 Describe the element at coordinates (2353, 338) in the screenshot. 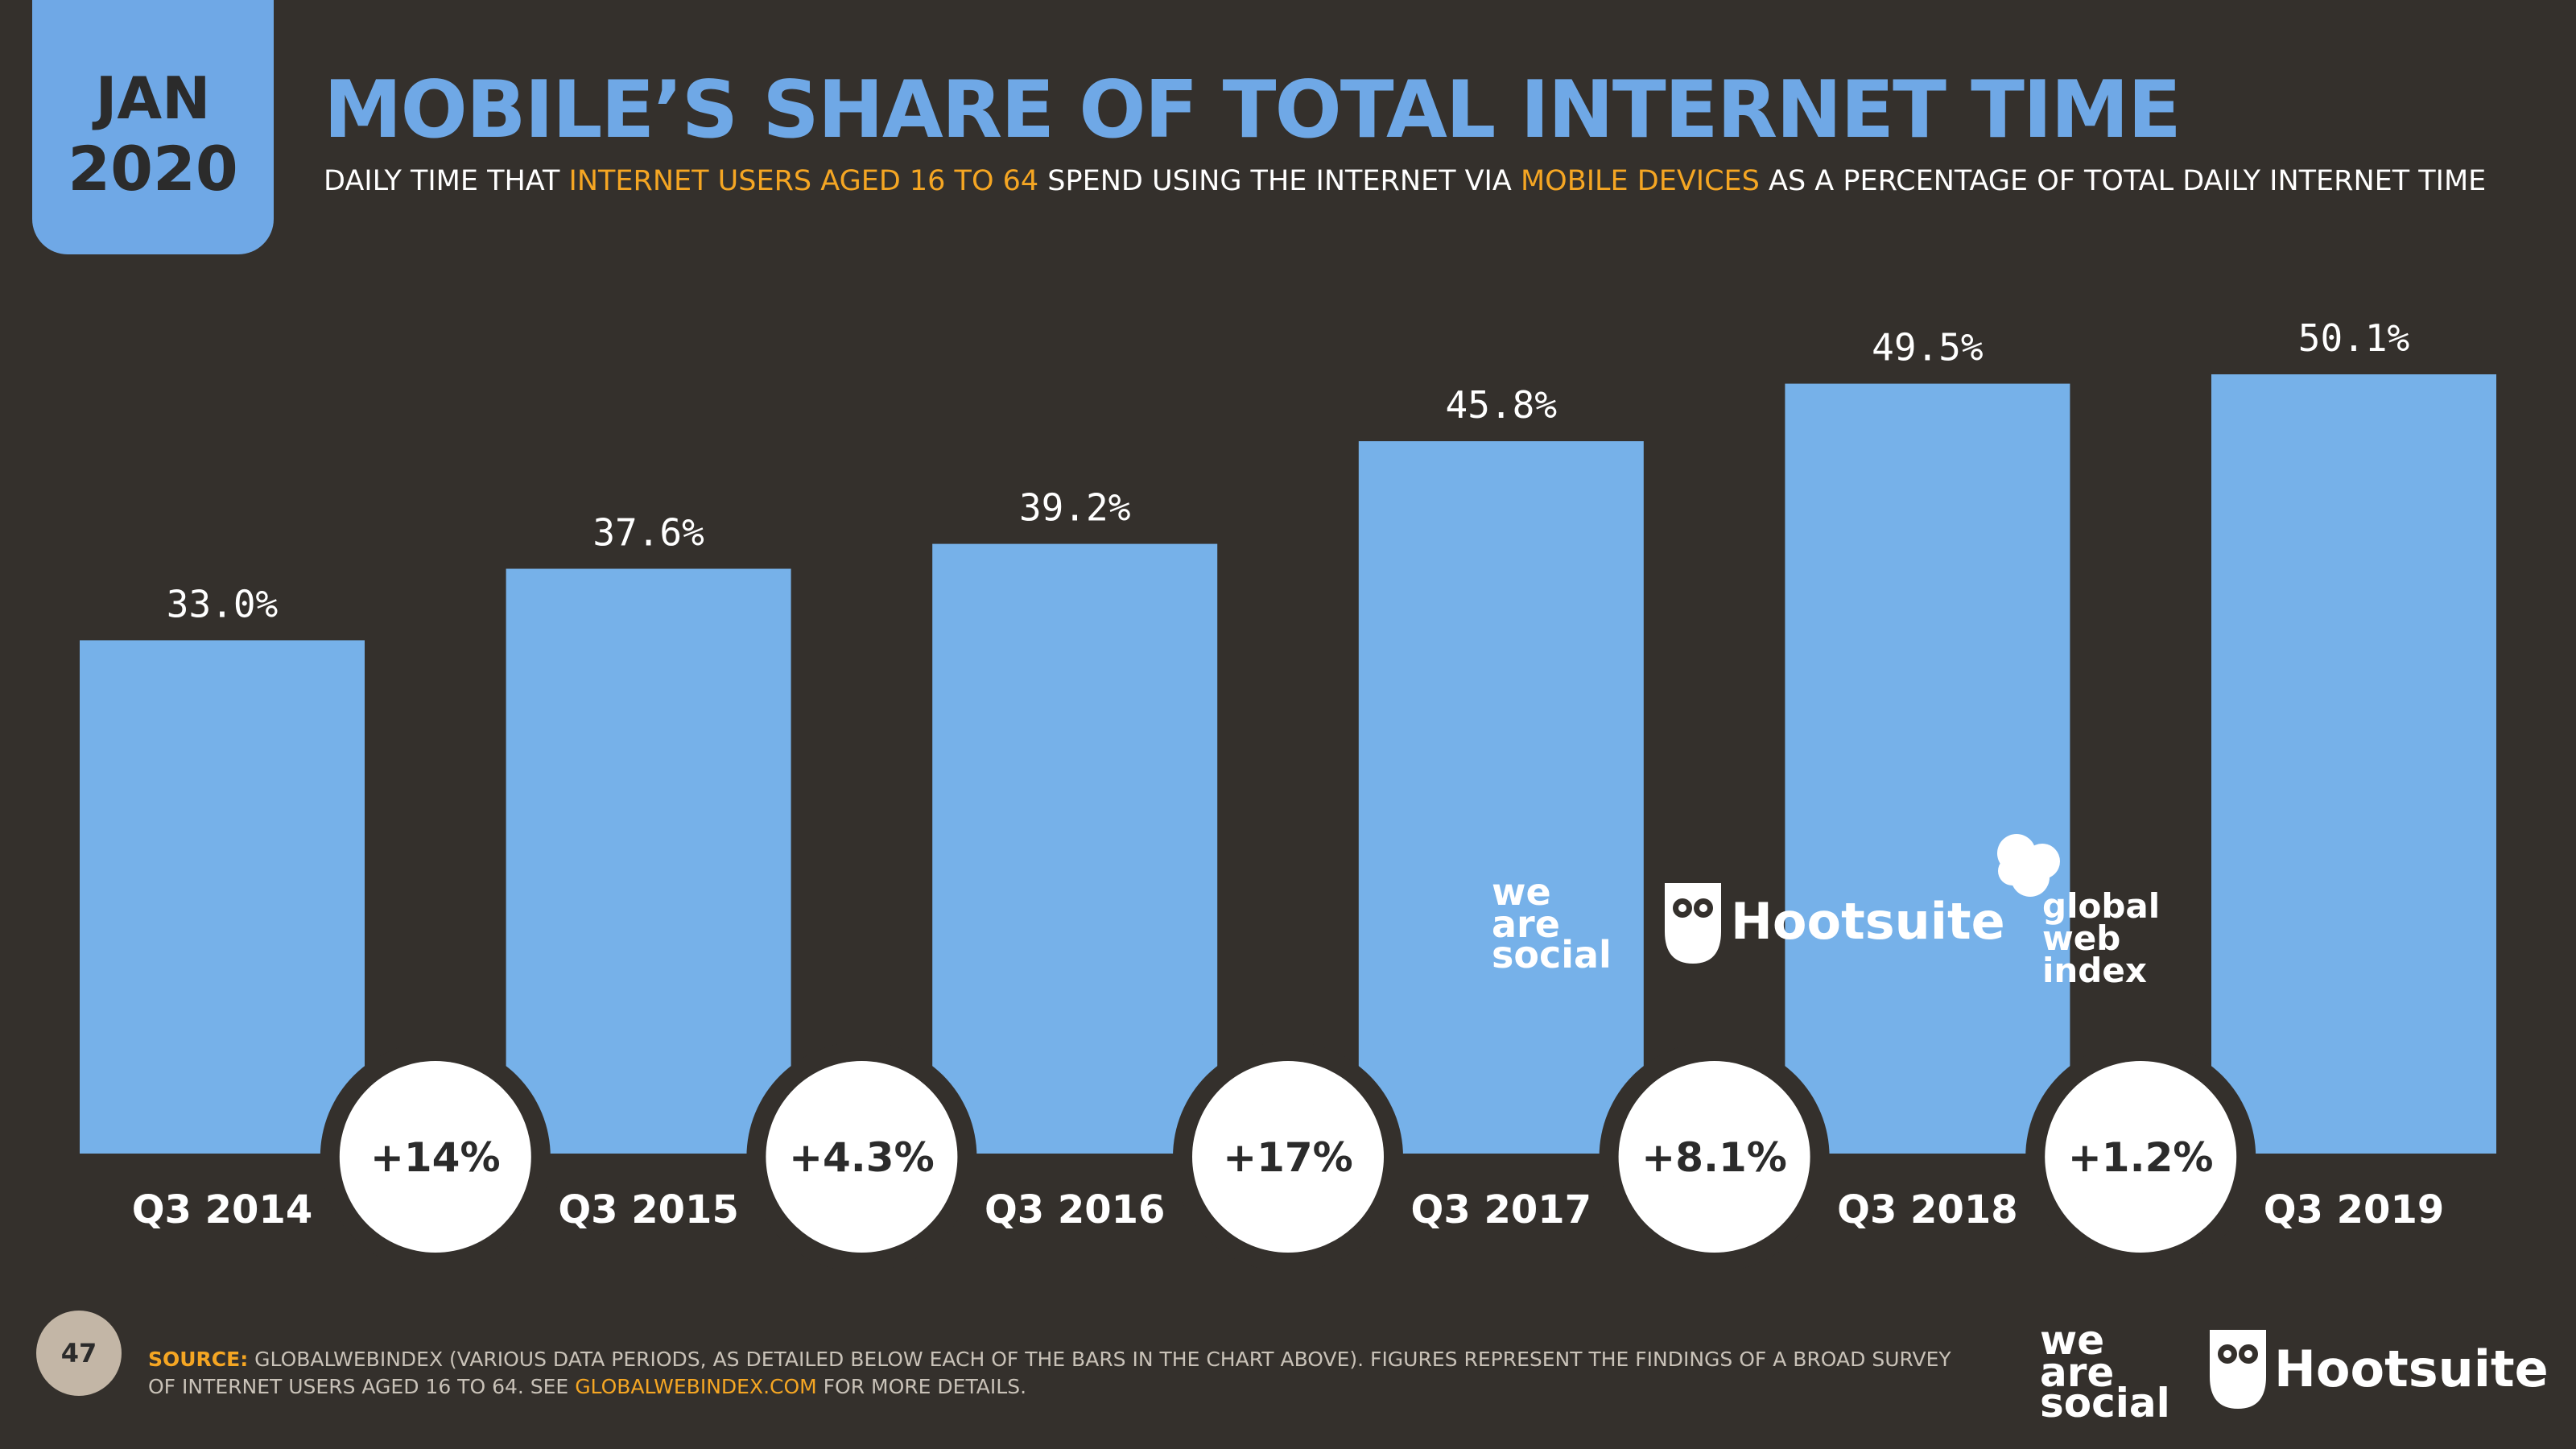

I see `value-label: 50.1%` at that location.